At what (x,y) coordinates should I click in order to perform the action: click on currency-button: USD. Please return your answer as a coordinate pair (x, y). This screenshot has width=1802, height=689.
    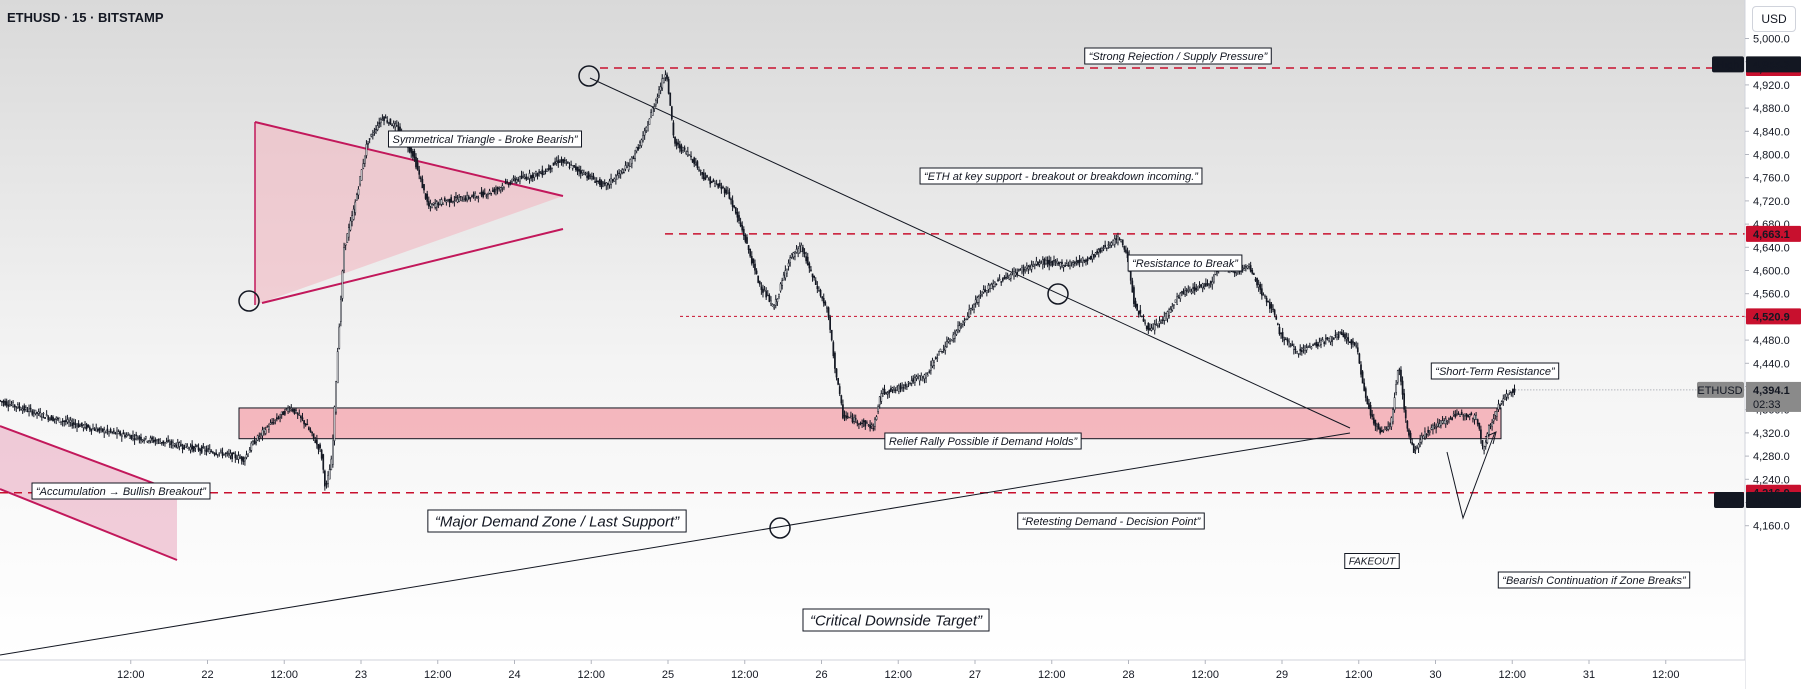
    Looking at the image, I should click on (1774, 19).